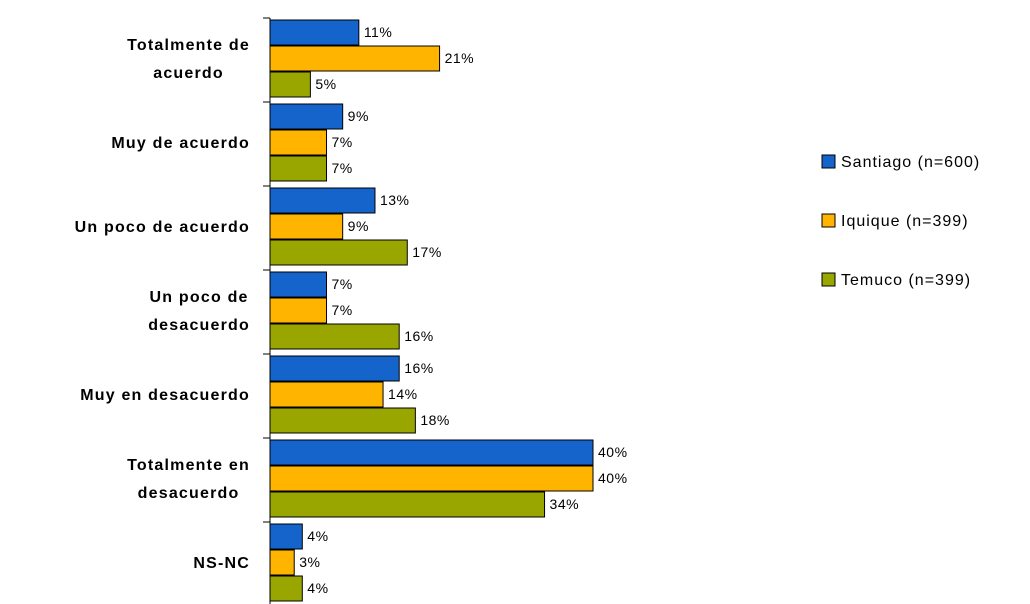 The width and height of the screenshot is (1030, 604). Describe the element at coordinates (395, 200) in the screenshot. I see `value-label: 13%` at that location.